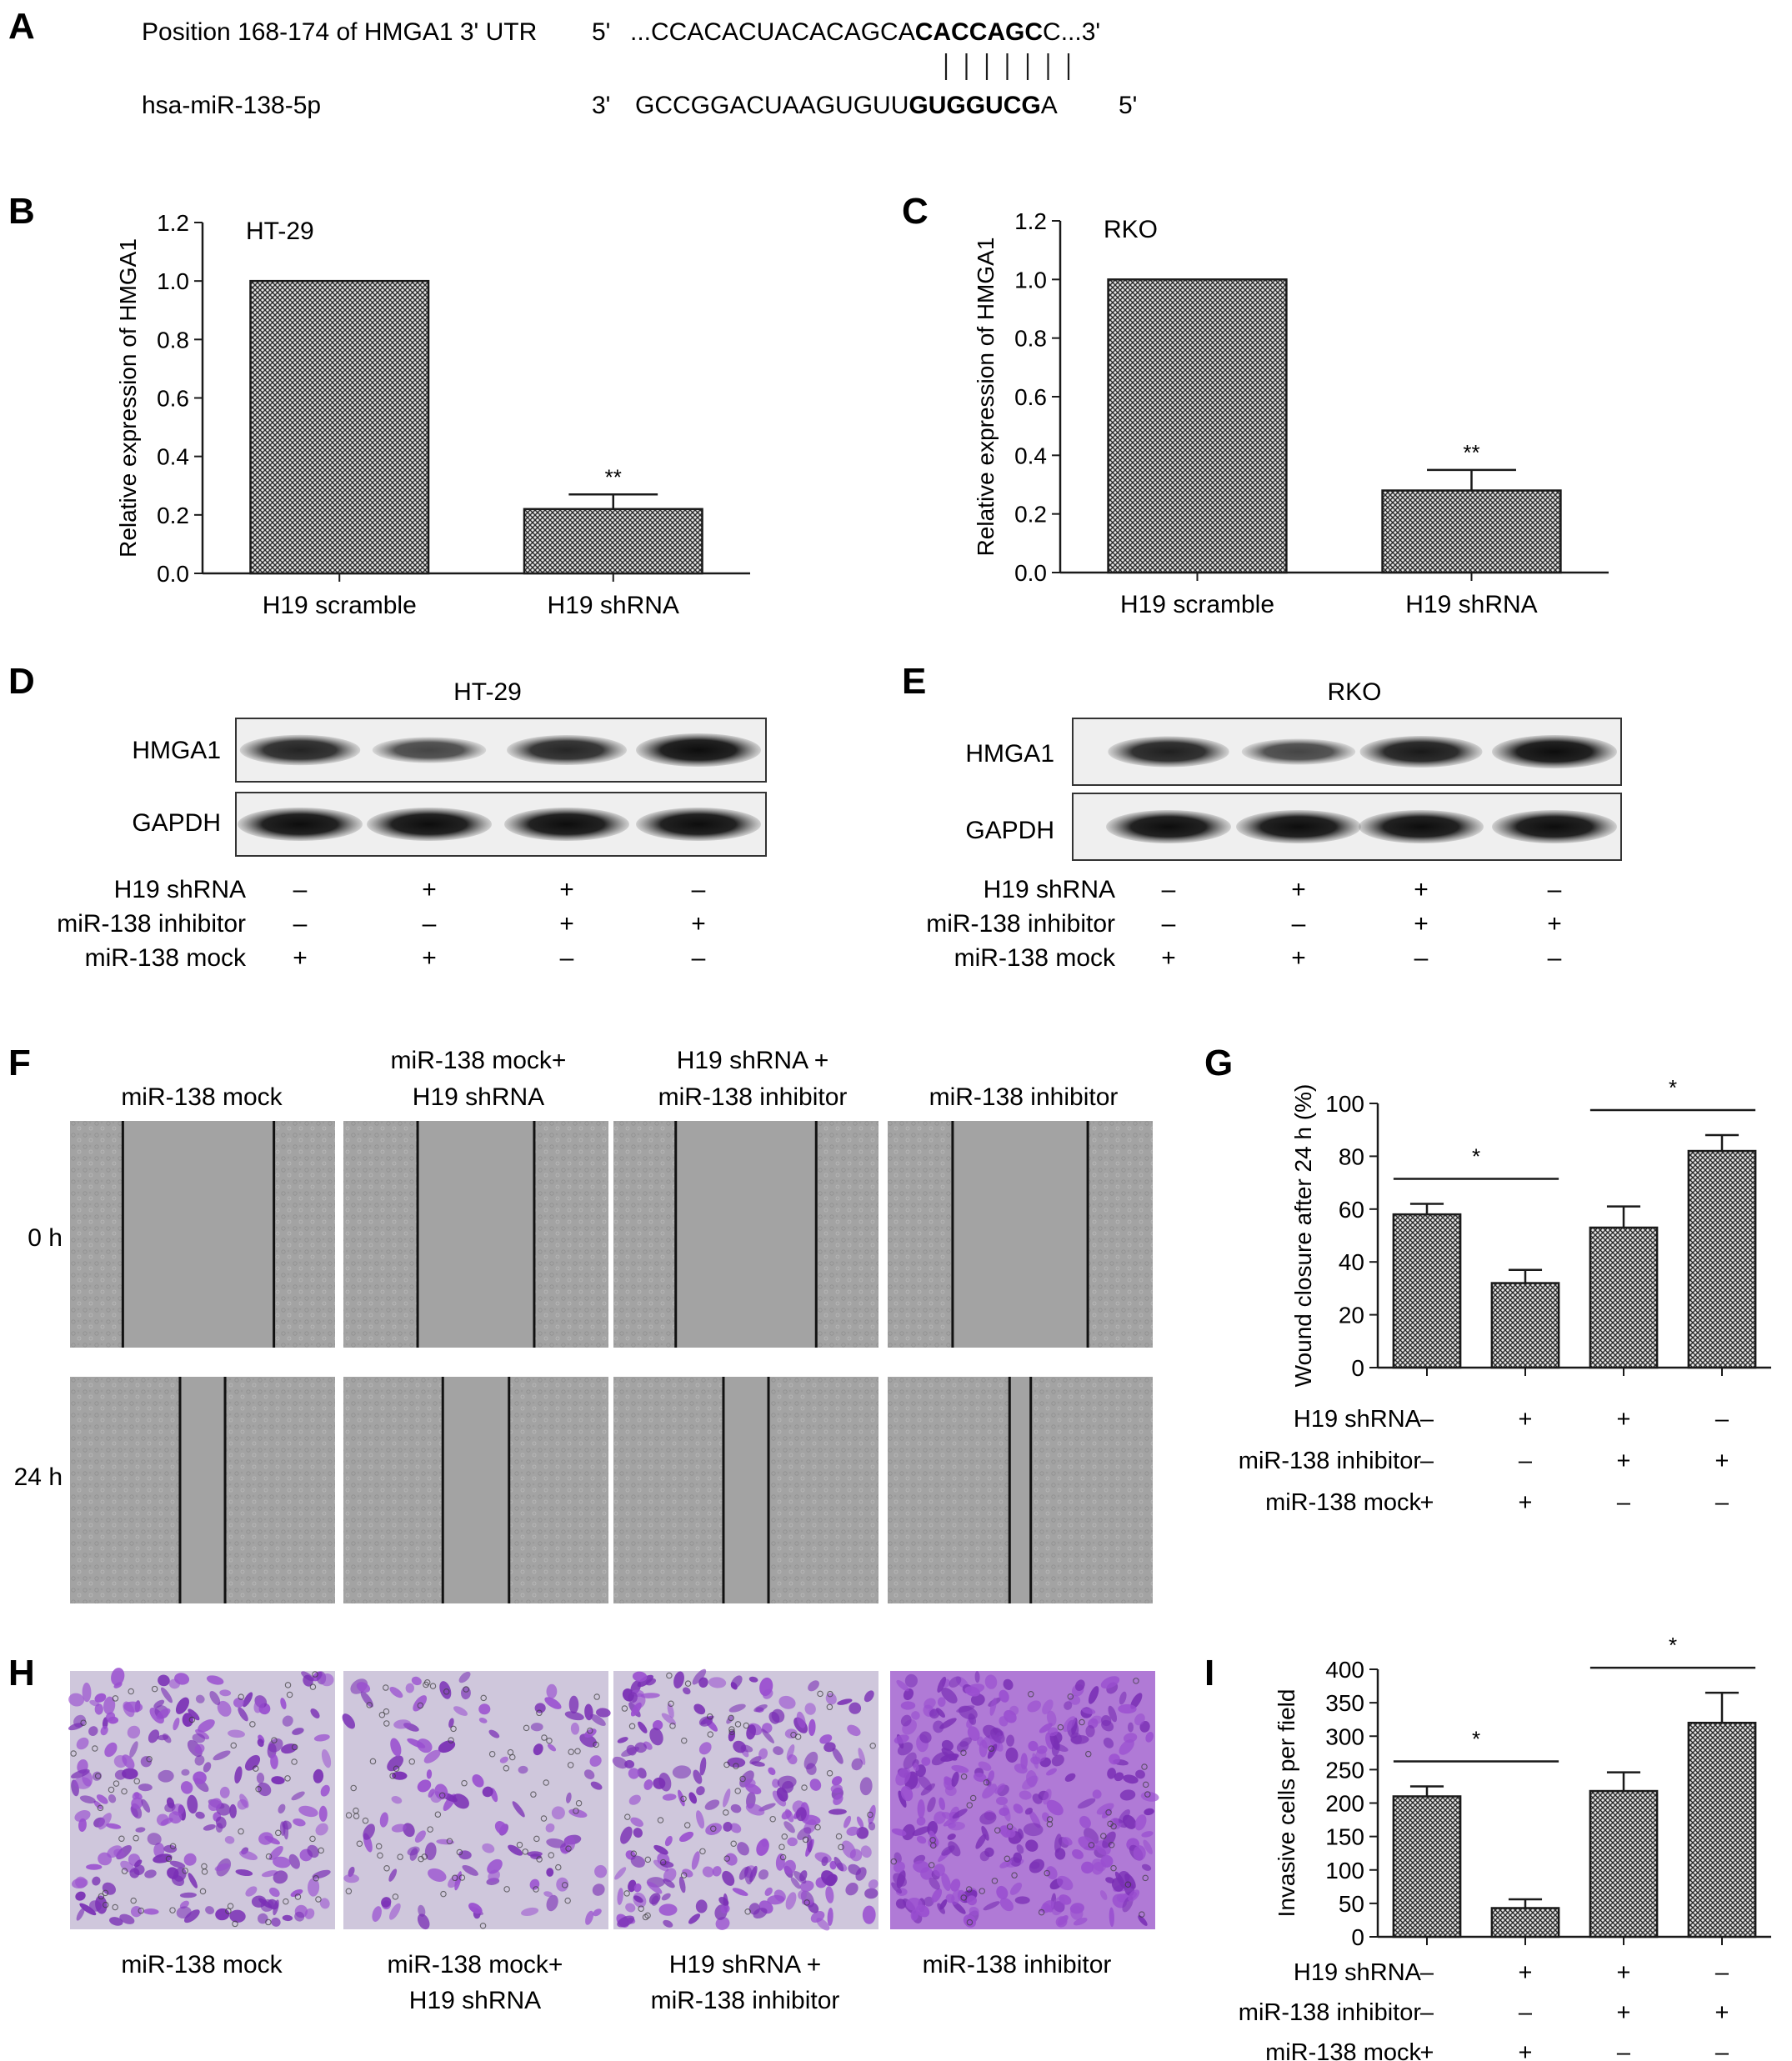 The image size is (1792, 2061). Describe the element at coordinates (1303, 1236) in the screenshot. I see `y-axis-label: Wound closure after 24 h (%)` at that location.